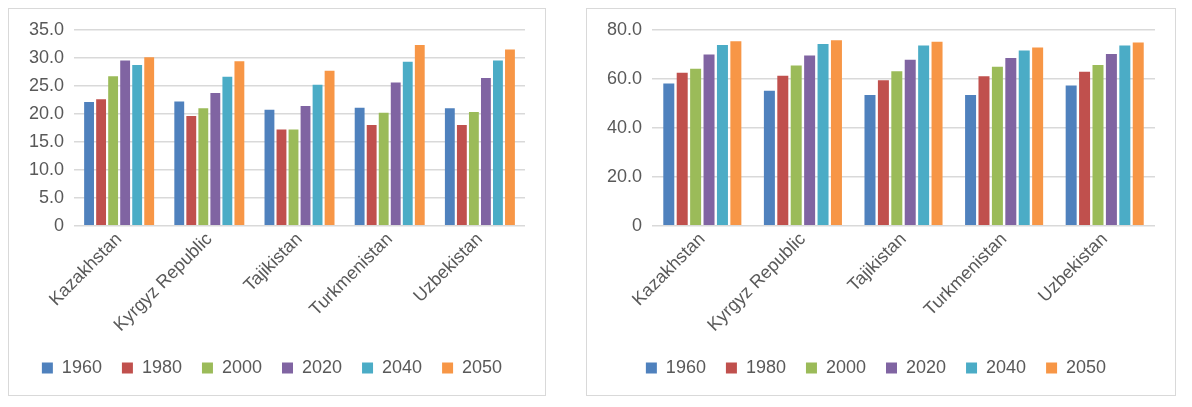 This screenshot has height=407, width=1192. I want to click on y-tick-label: 25.0, so click(46, 84).